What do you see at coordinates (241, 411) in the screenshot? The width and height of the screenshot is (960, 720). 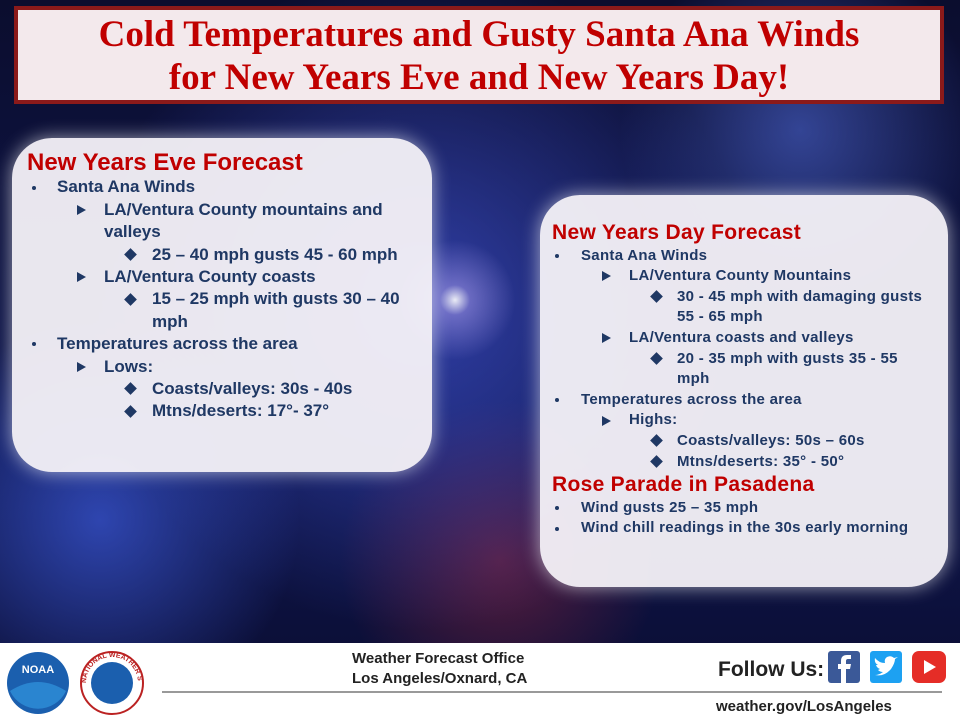 I see `item-text: Mtns/deserts: 17°- 37°` at bounding box center [241, 411].